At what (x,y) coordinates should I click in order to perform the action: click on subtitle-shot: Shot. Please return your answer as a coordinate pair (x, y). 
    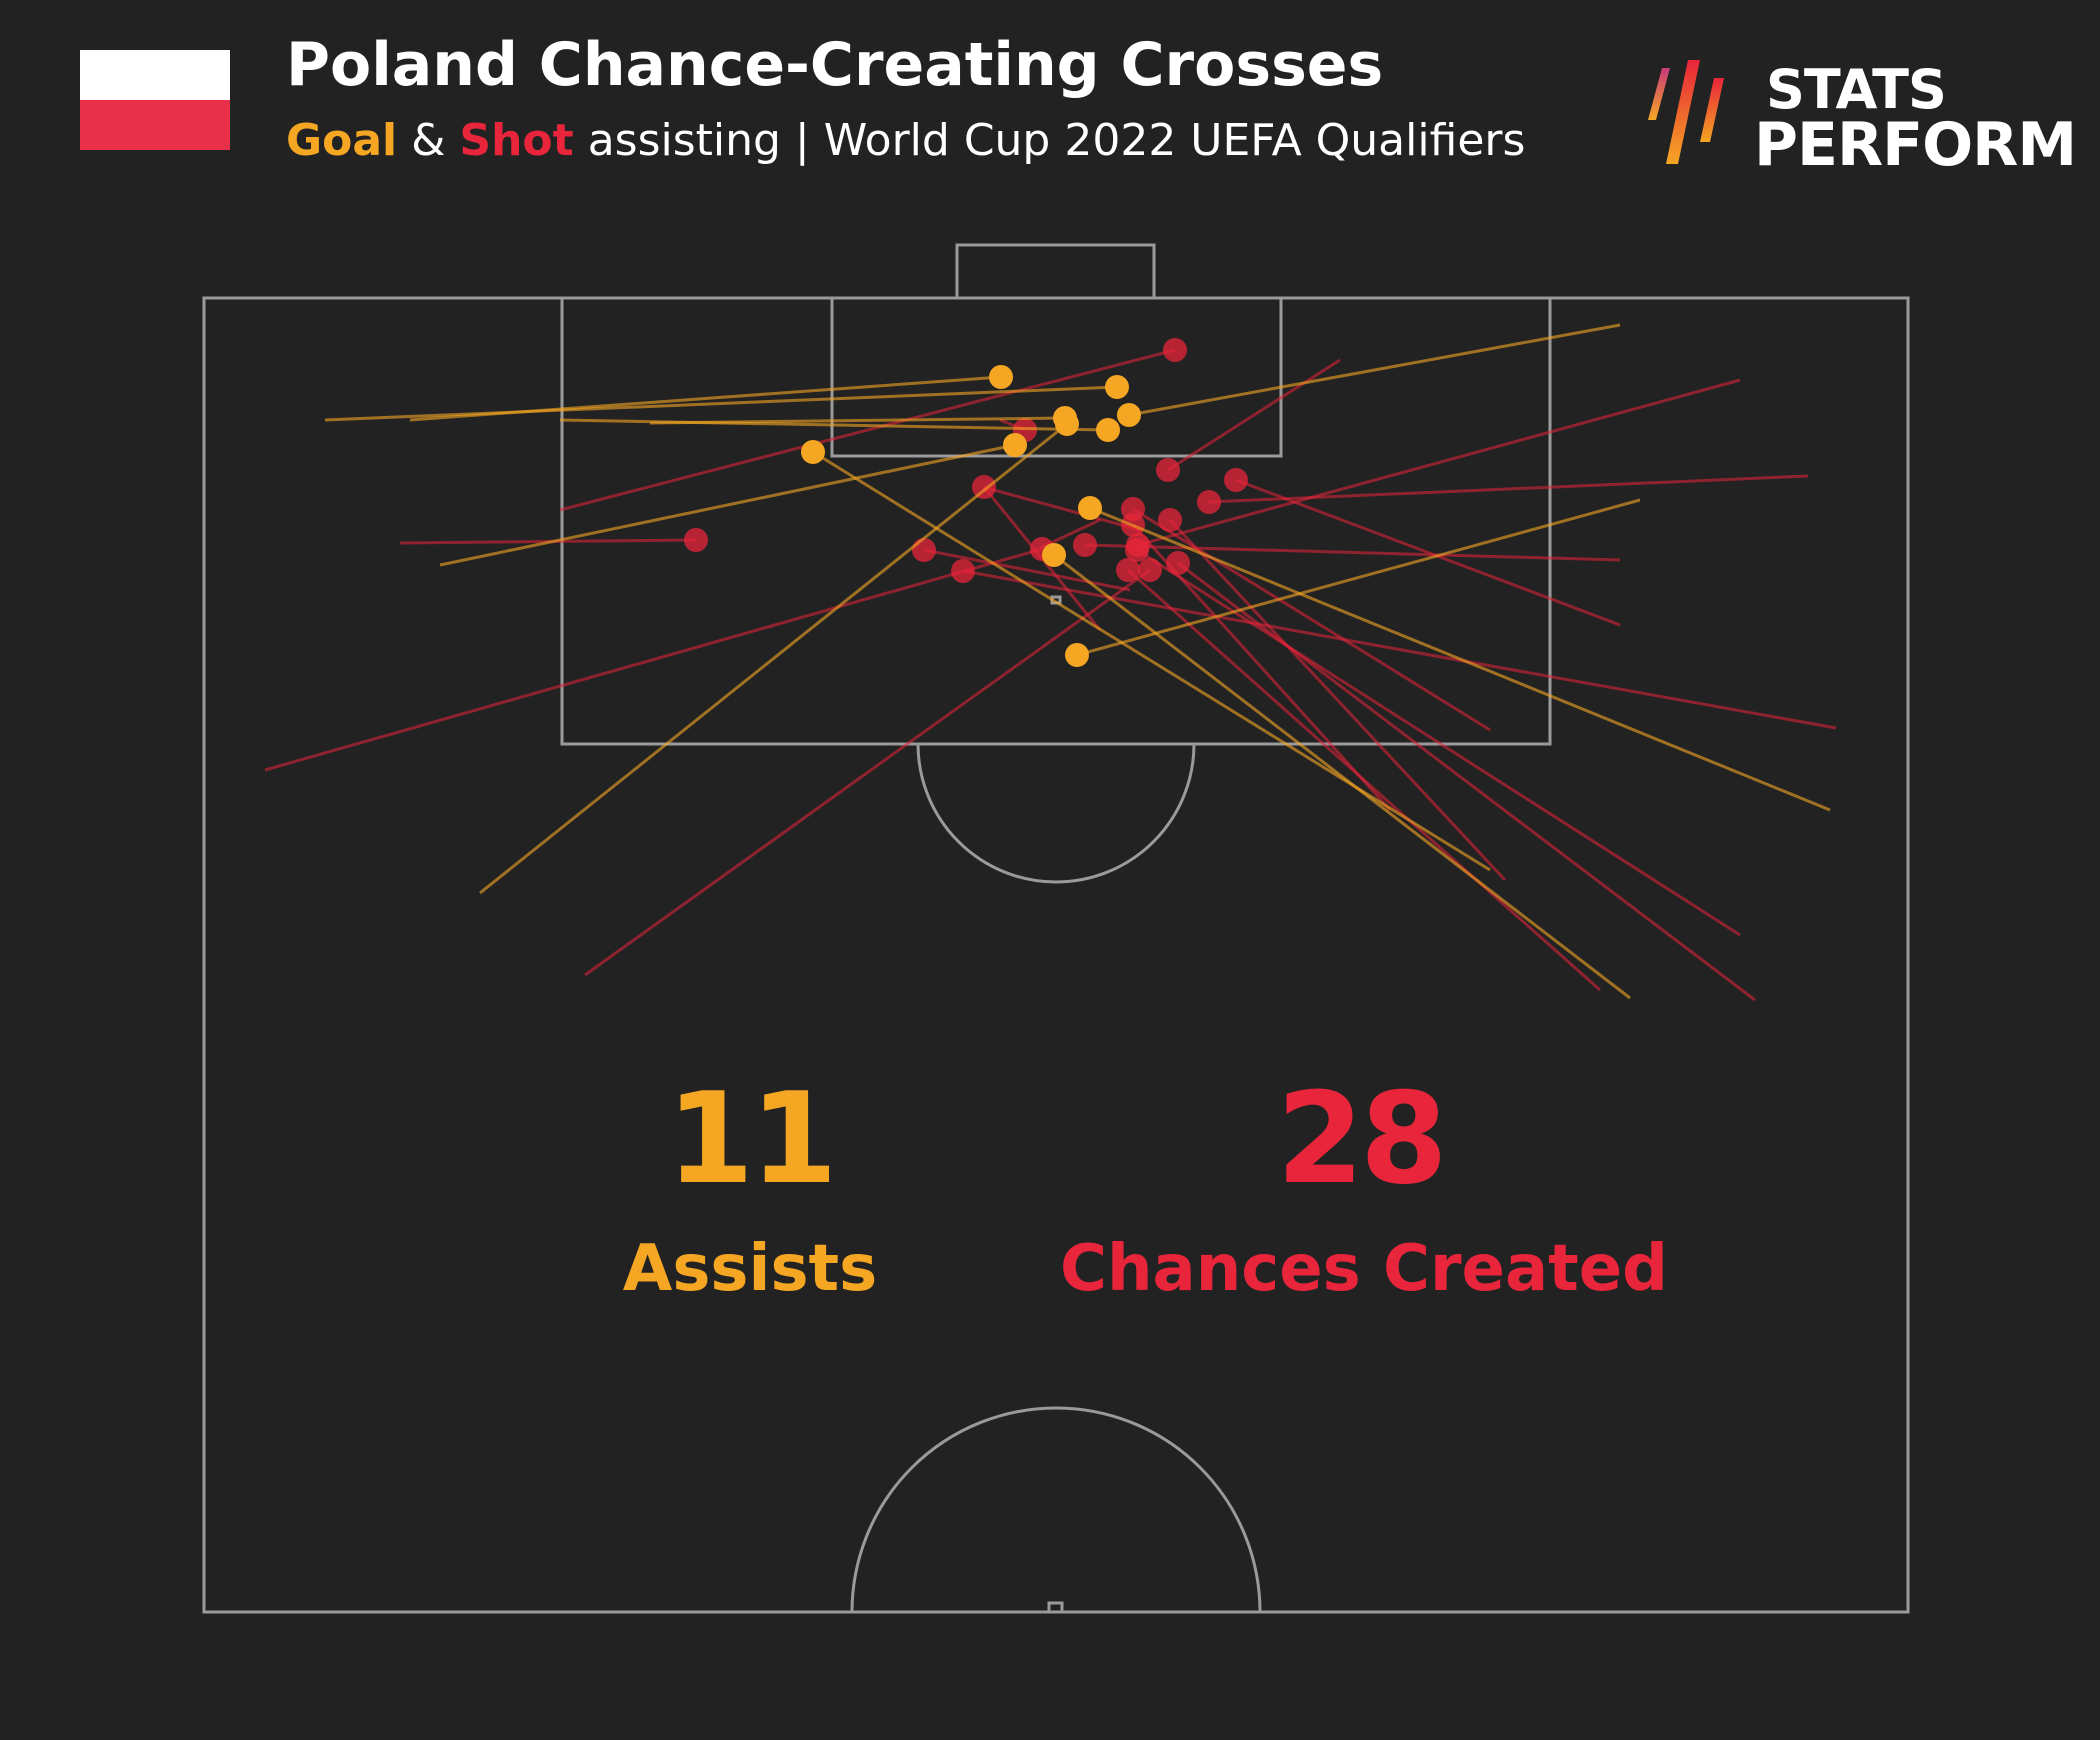
    Looking at the image, I should click on (516, 140).